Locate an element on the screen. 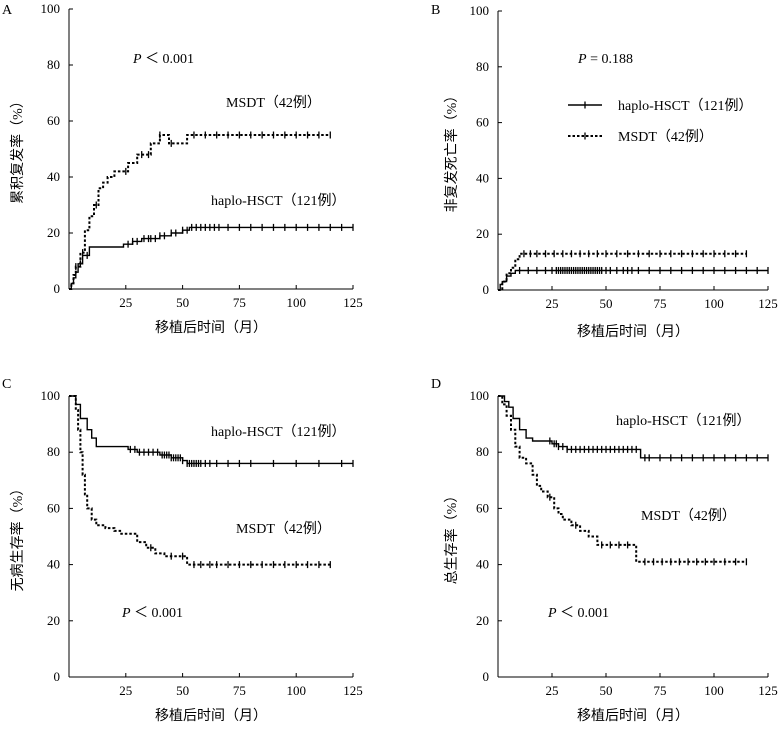 The image size is (784, 729). panel-letter: B is located at coordinates (435, 10).